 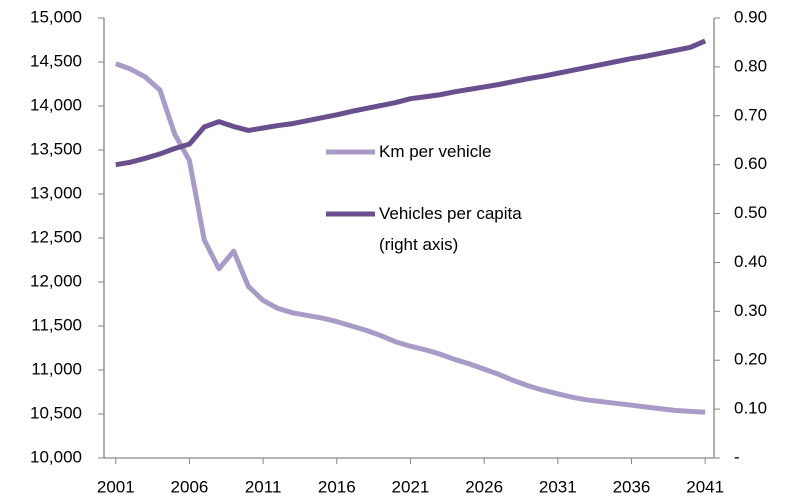 I want to click on y-tick-label: 11,500, so click(x=56, y=324).